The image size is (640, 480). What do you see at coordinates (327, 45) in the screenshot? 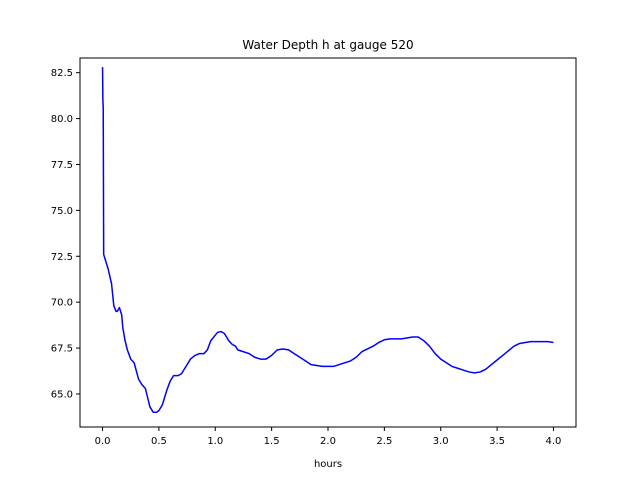
I see `chart-title: Water Depth h at gauge 520` at bounding box center [327, 45].